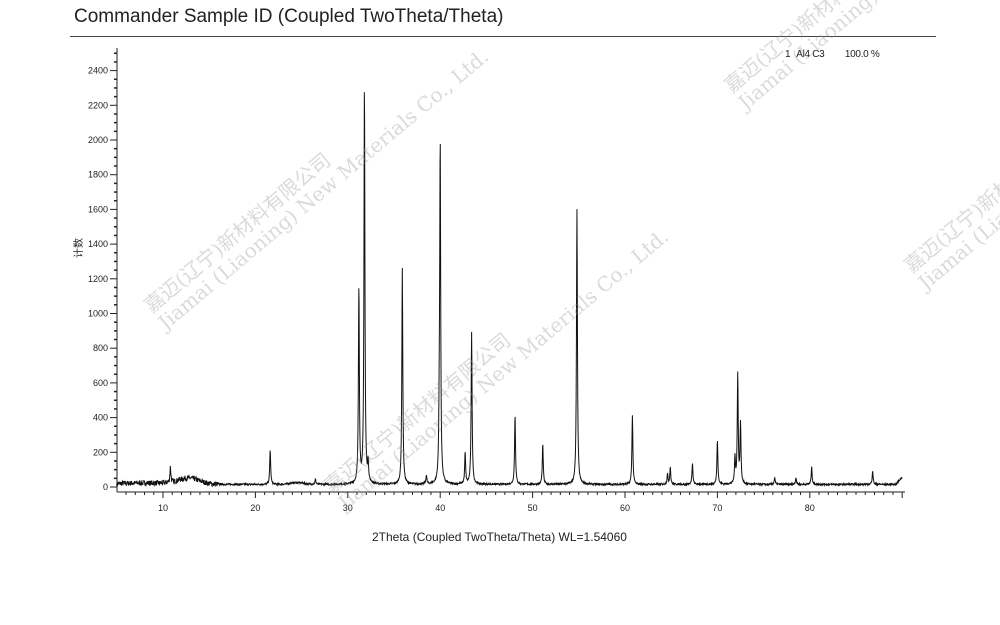 The width and height of the screenshot is (1000, 625). I want to click on x-tick-label: 80, so click(810, 508).